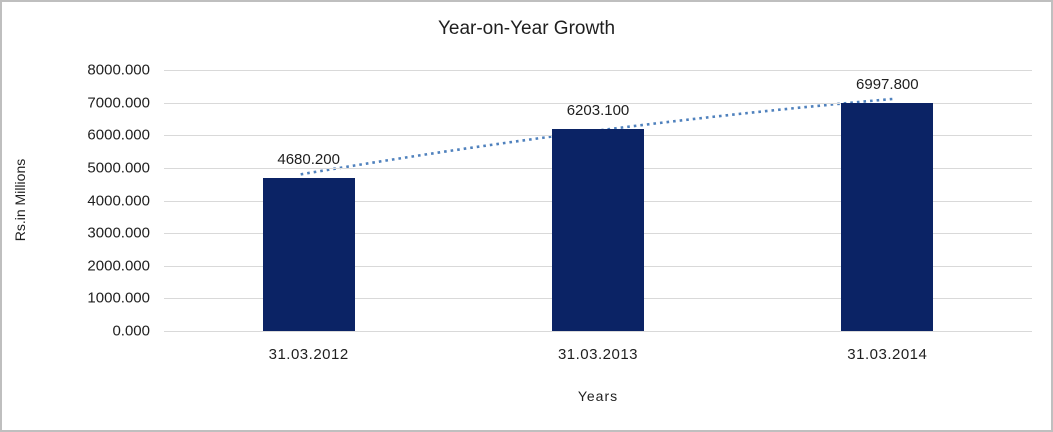 The image size is (1053, 432). Describe the element at coordinates (118, 200) in the screenshot. I see `y-axis-tick-label: 4000.000` at that location.